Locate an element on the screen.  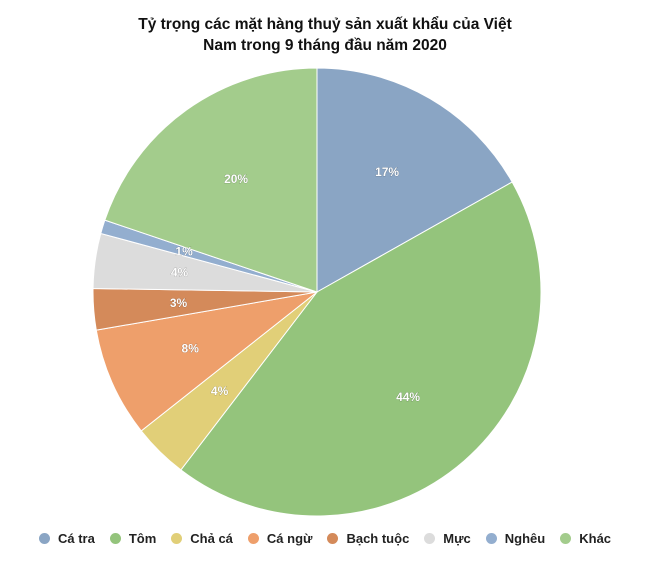
data-label-ngheu: 1% is located at coordinates (184, 252).